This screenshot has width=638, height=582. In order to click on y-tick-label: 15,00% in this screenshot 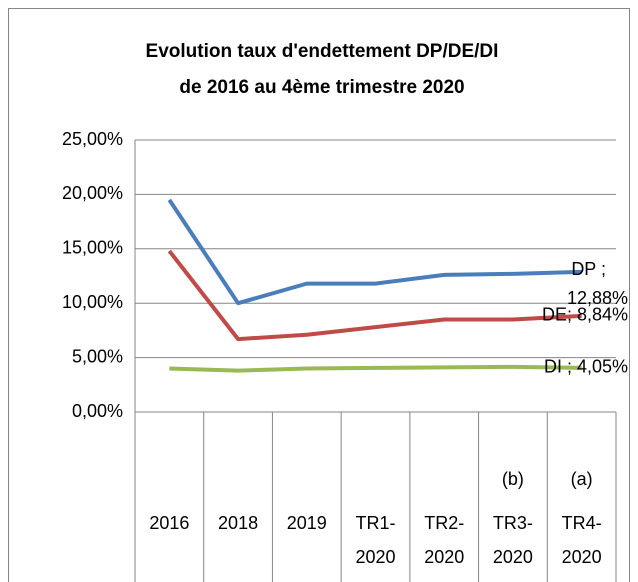, I will do `click(92, 248)`.